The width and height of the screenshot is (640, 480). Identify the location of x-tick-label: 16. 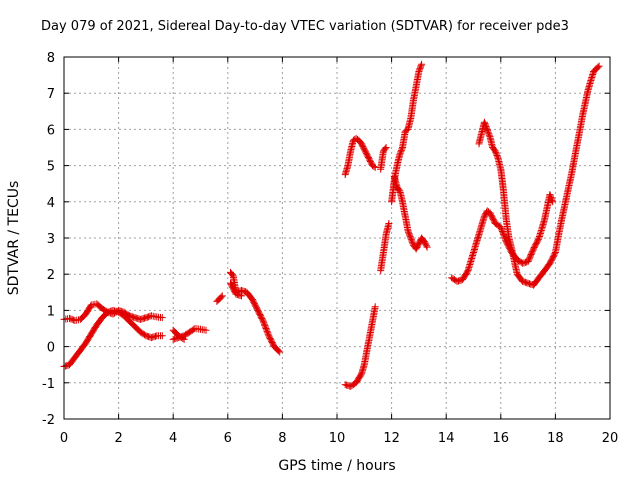
(501, 438).